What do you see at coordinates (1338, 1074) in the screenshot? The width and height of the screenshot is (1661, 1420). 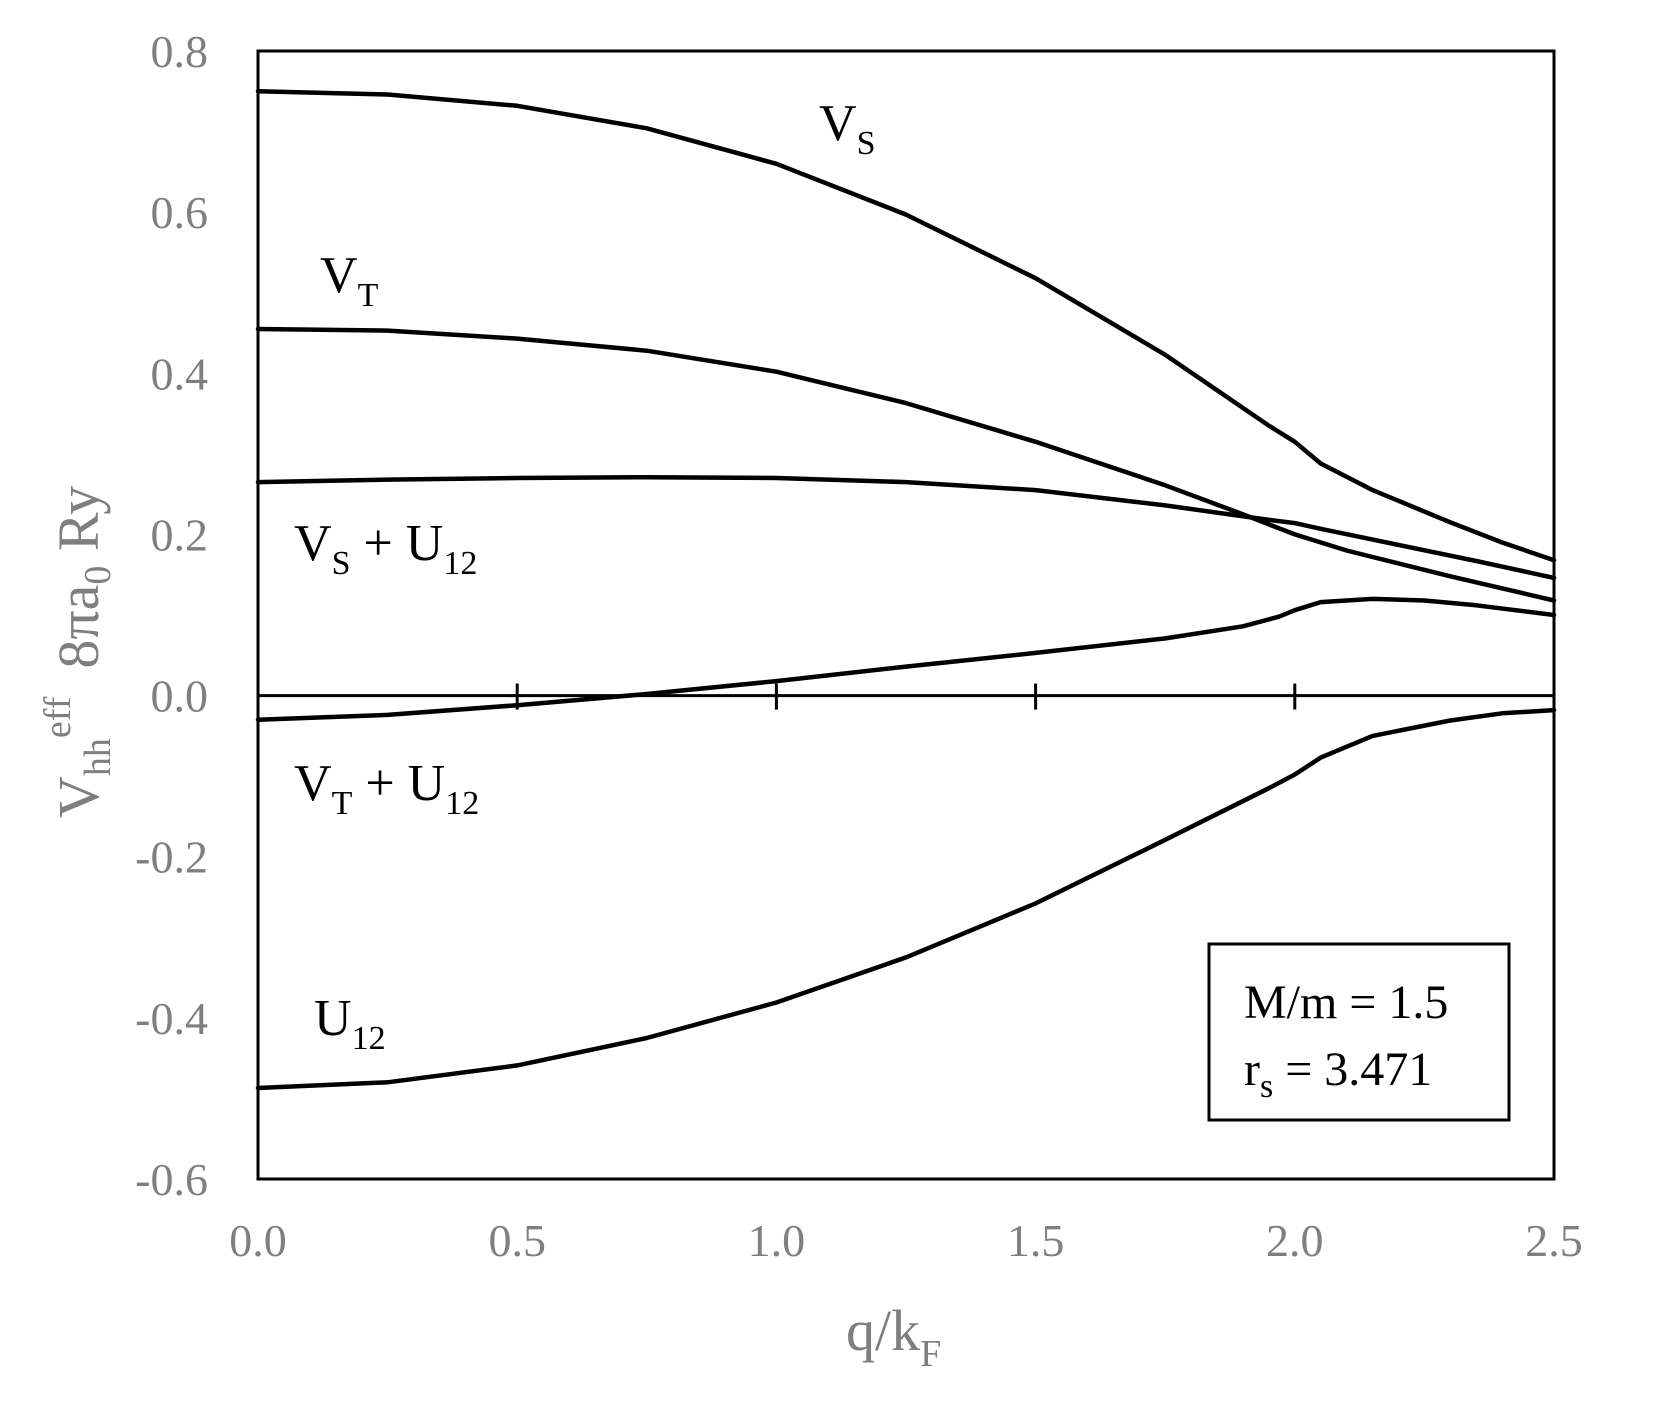 I see `rs-text: rs = 3.471` at bounding box center [1338, 1074].